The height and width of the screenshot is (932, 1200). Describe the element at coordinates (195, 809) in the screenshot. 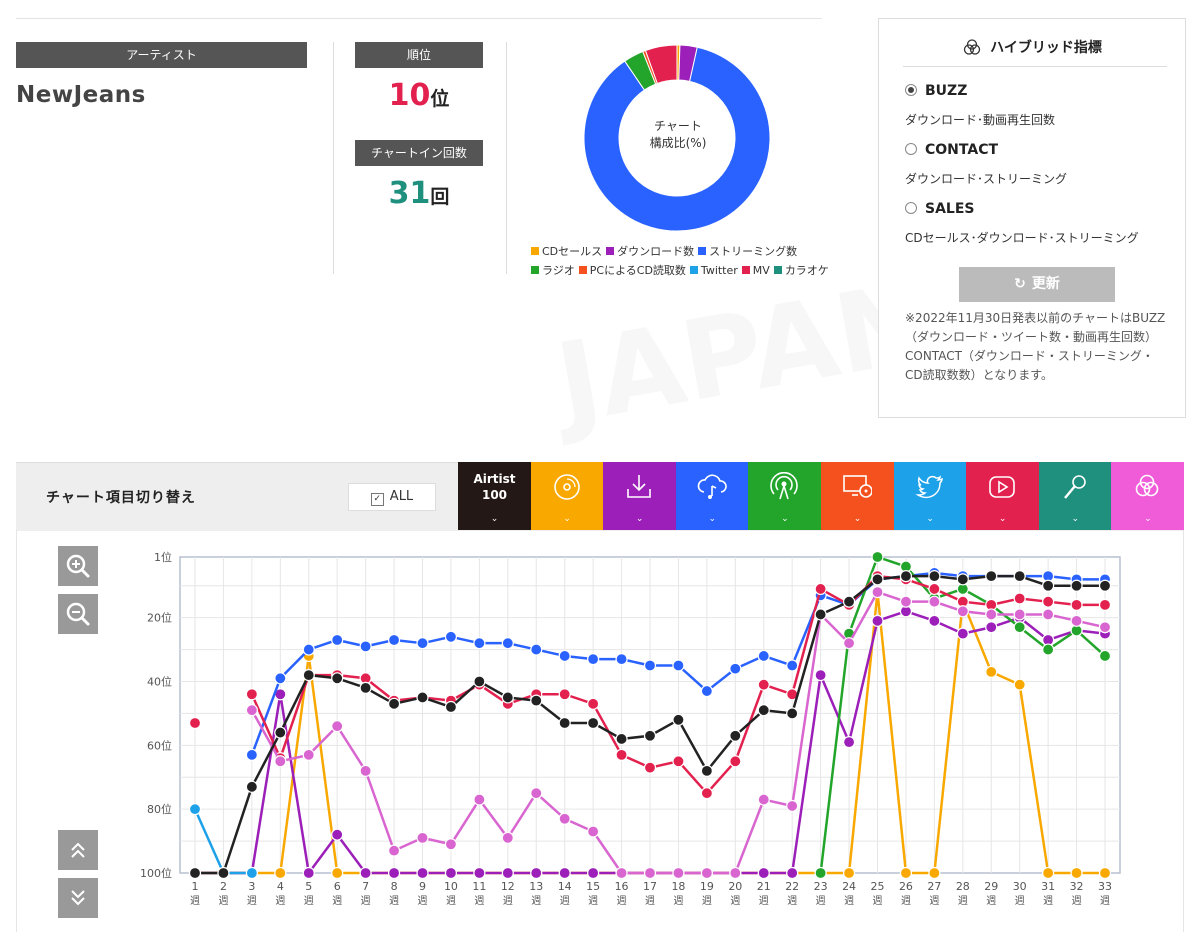

I see `data-point-twitter` at that location.